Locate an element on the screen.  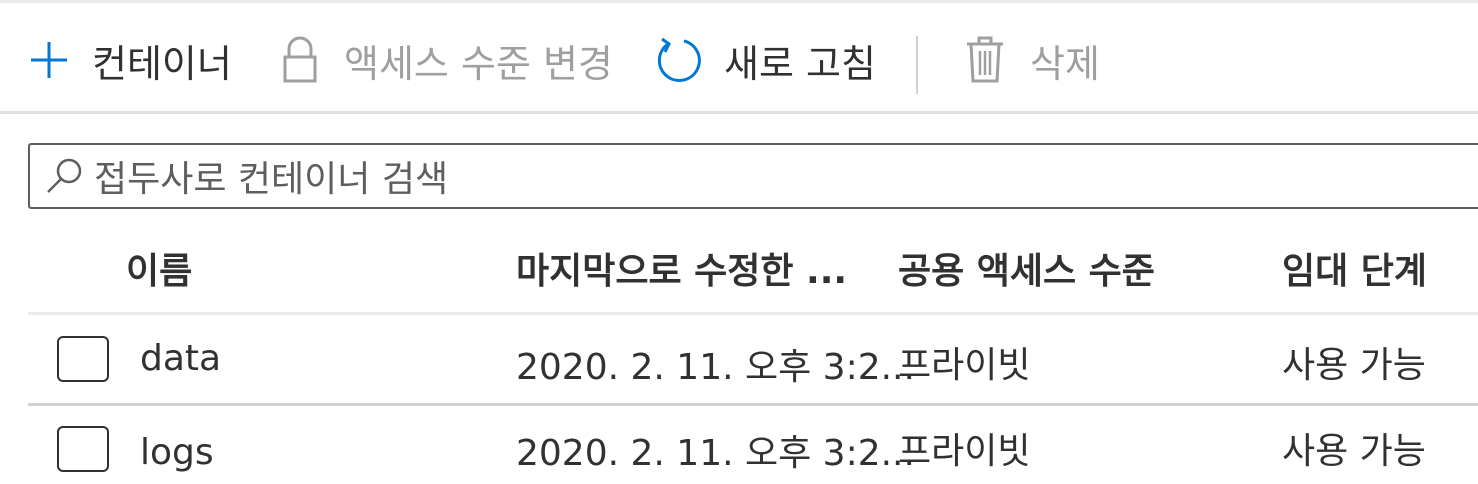
add-container-button: 컨테이너 is located at coordinates (129, 60).